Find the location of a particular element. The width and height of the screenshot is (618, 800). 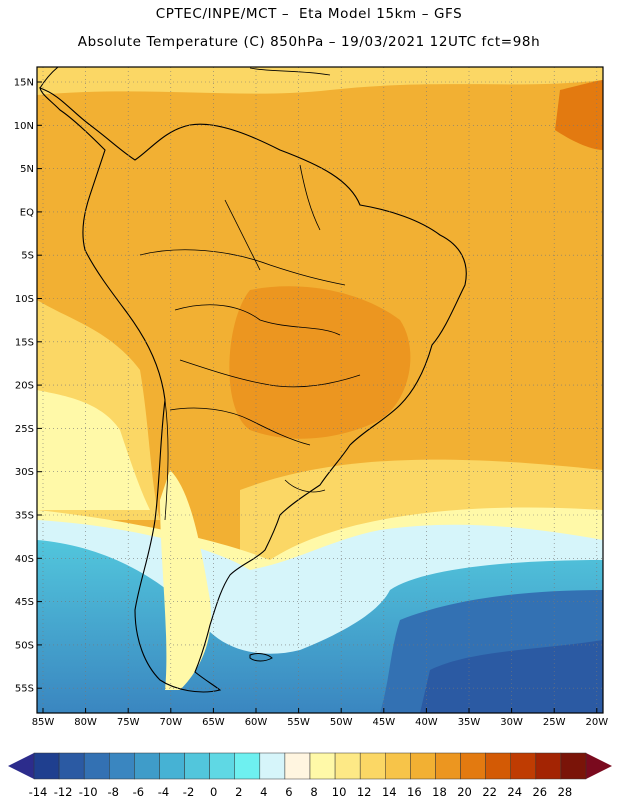

colorbar-label: 16 is located at coordinates (414, 792).